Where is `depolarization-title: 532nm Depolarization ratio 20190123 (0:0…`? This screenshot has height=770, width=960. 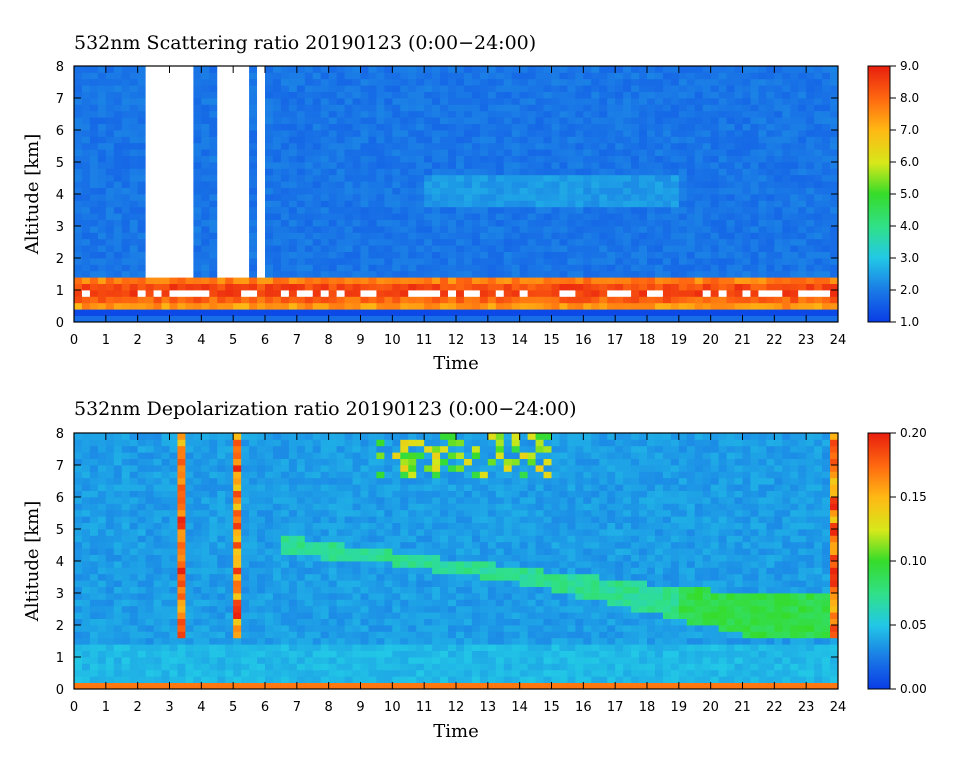 depolarization-title: 532nm Depolarization ratio 20190123 (0:0… is located at coordinates (325, 409).